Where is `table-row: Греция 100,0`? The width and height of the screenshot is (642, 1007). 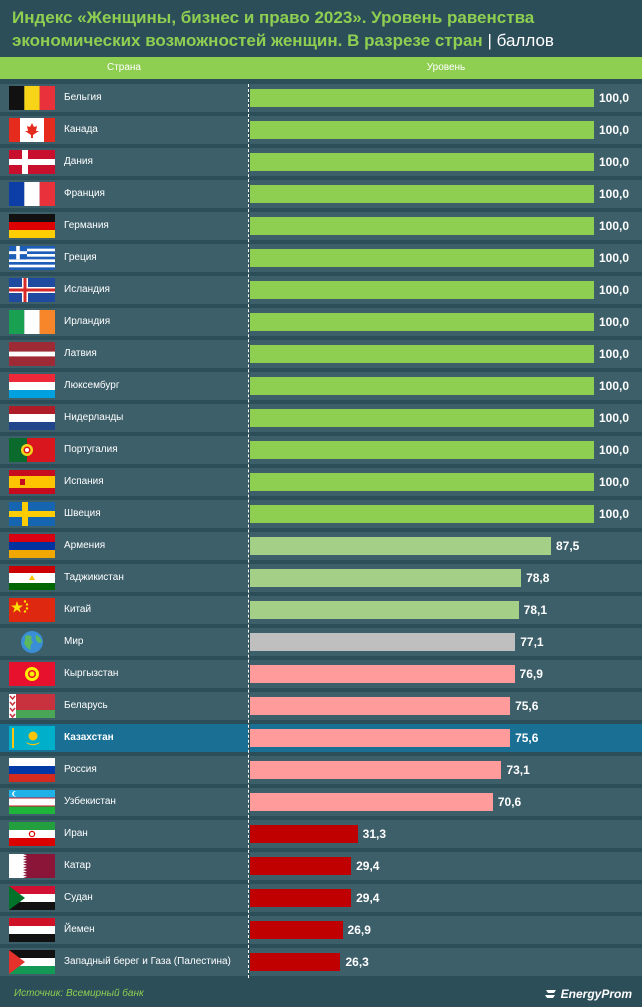
table-row: Греция 100,0 is located at coordinates (321, 258).